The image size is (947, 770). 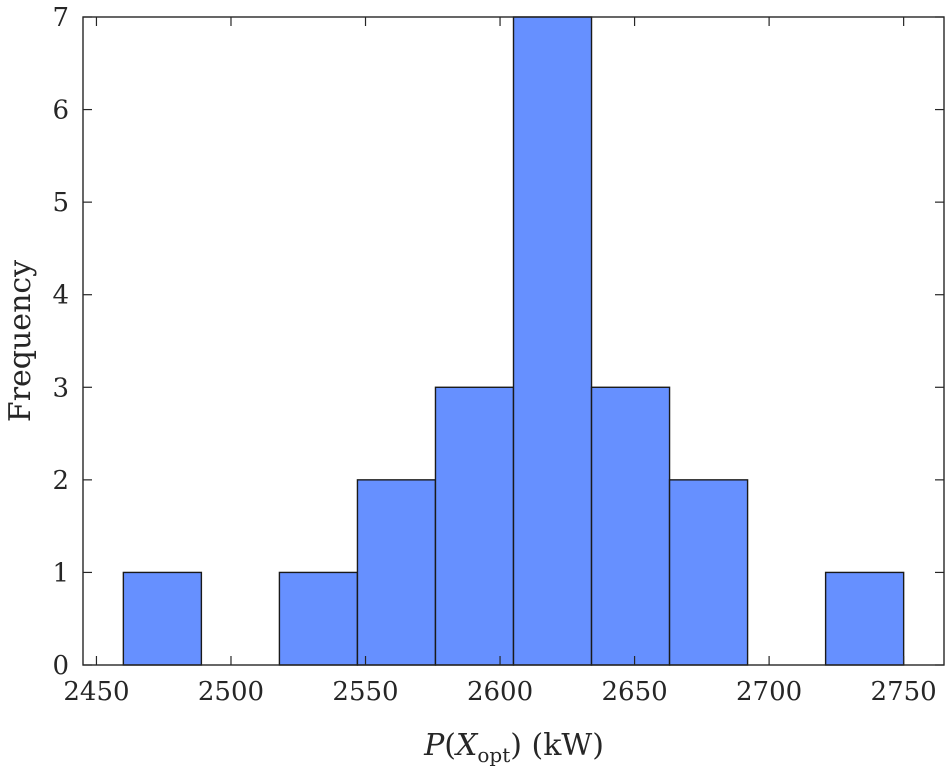 I want to click on y-tick-label: 6, so click(x=60, y=111).